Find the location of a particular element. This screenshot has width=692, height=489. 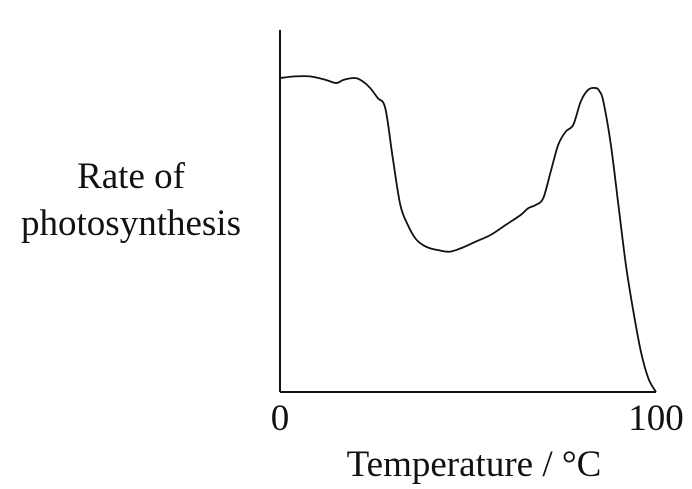

x-axis-label: Temperature / °C is located at coordinates (474, 464).